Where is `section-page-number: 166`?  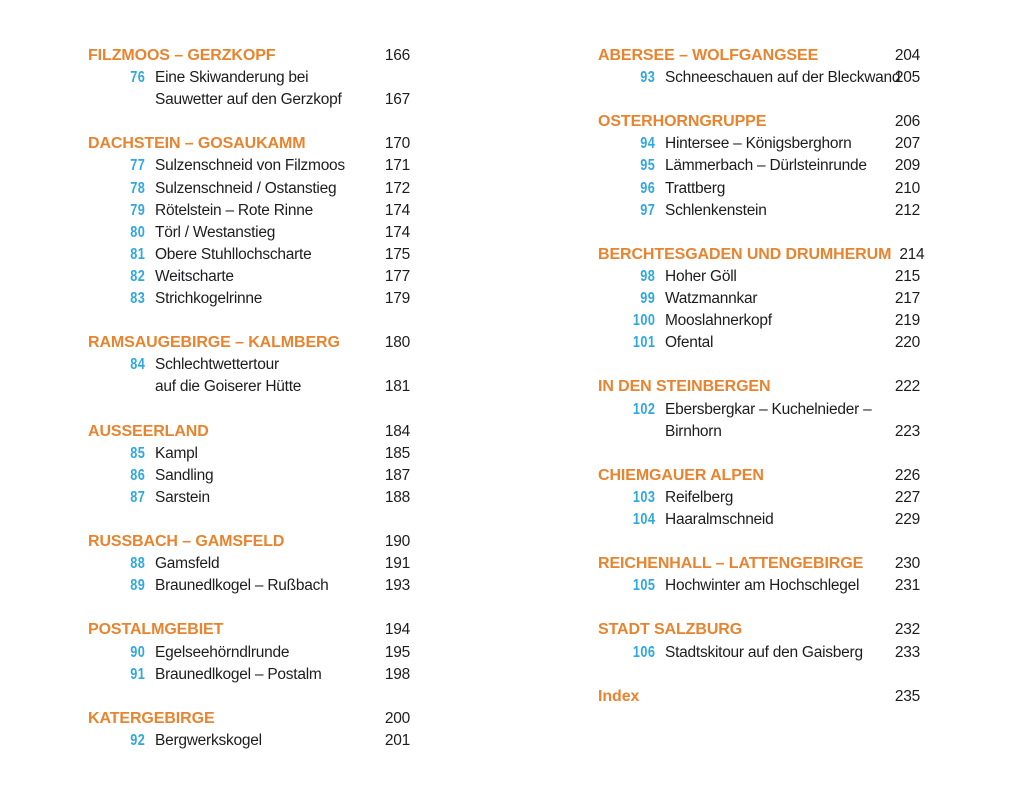 section-page-number: 166 is located at coordinates (397, 55).